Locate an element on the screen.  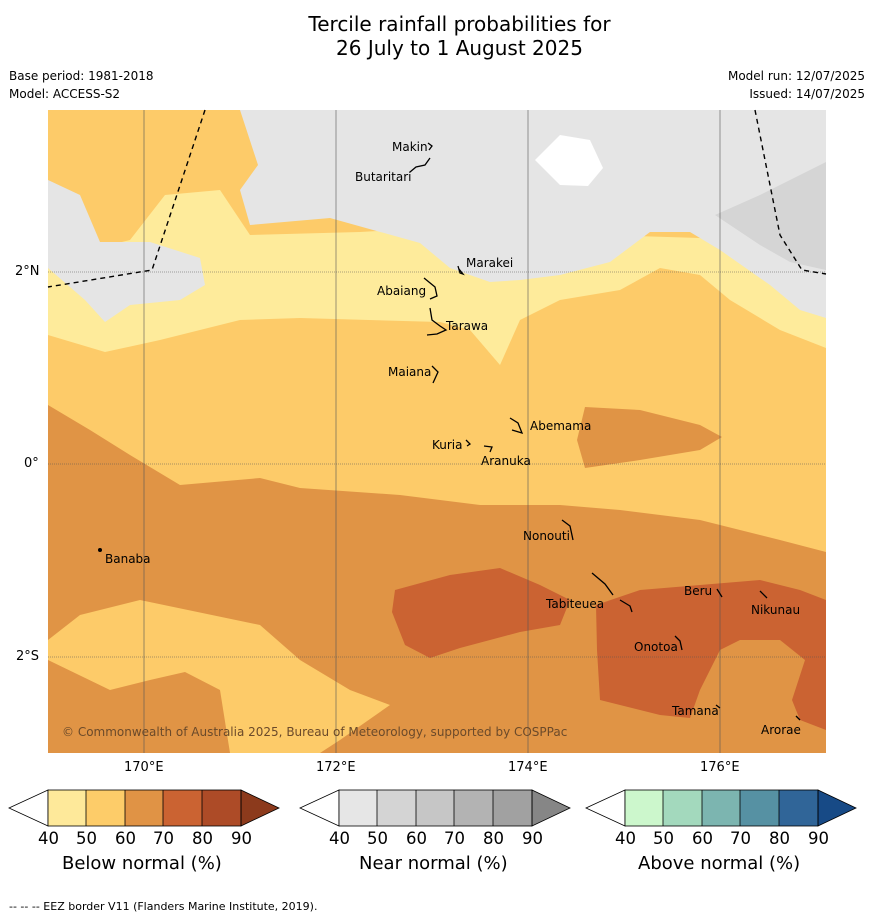
island-nikunau is located at coordinates (763, 594).